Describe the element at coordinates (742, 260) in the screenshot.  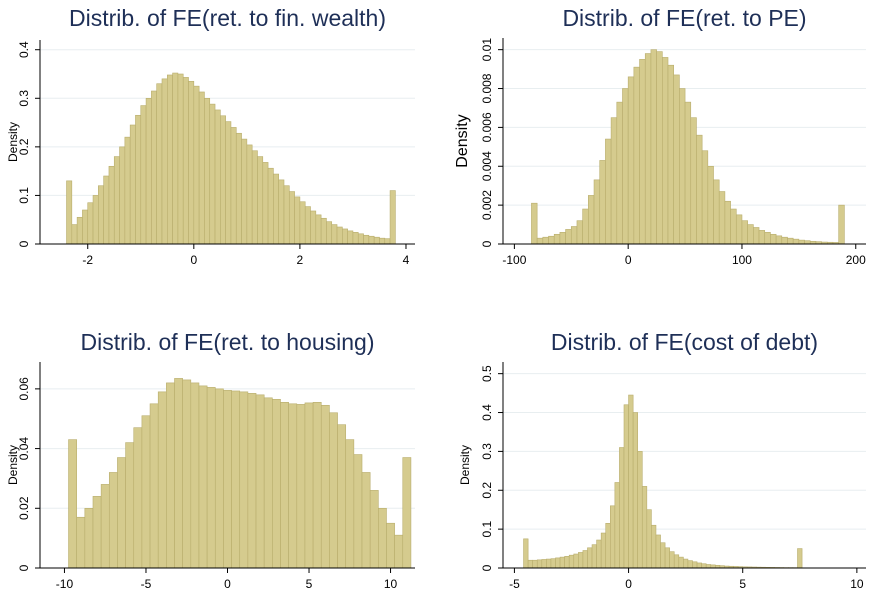
I see `x-tick-label: 100` at that location.